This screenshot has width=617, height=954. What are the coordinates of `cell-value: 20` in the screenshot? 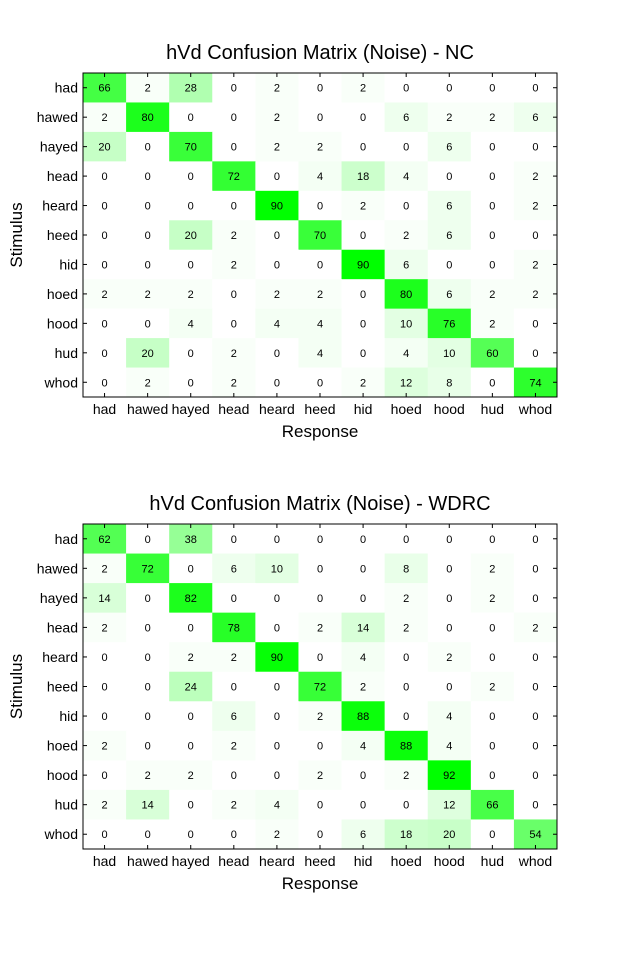 It's located at (148, 354).